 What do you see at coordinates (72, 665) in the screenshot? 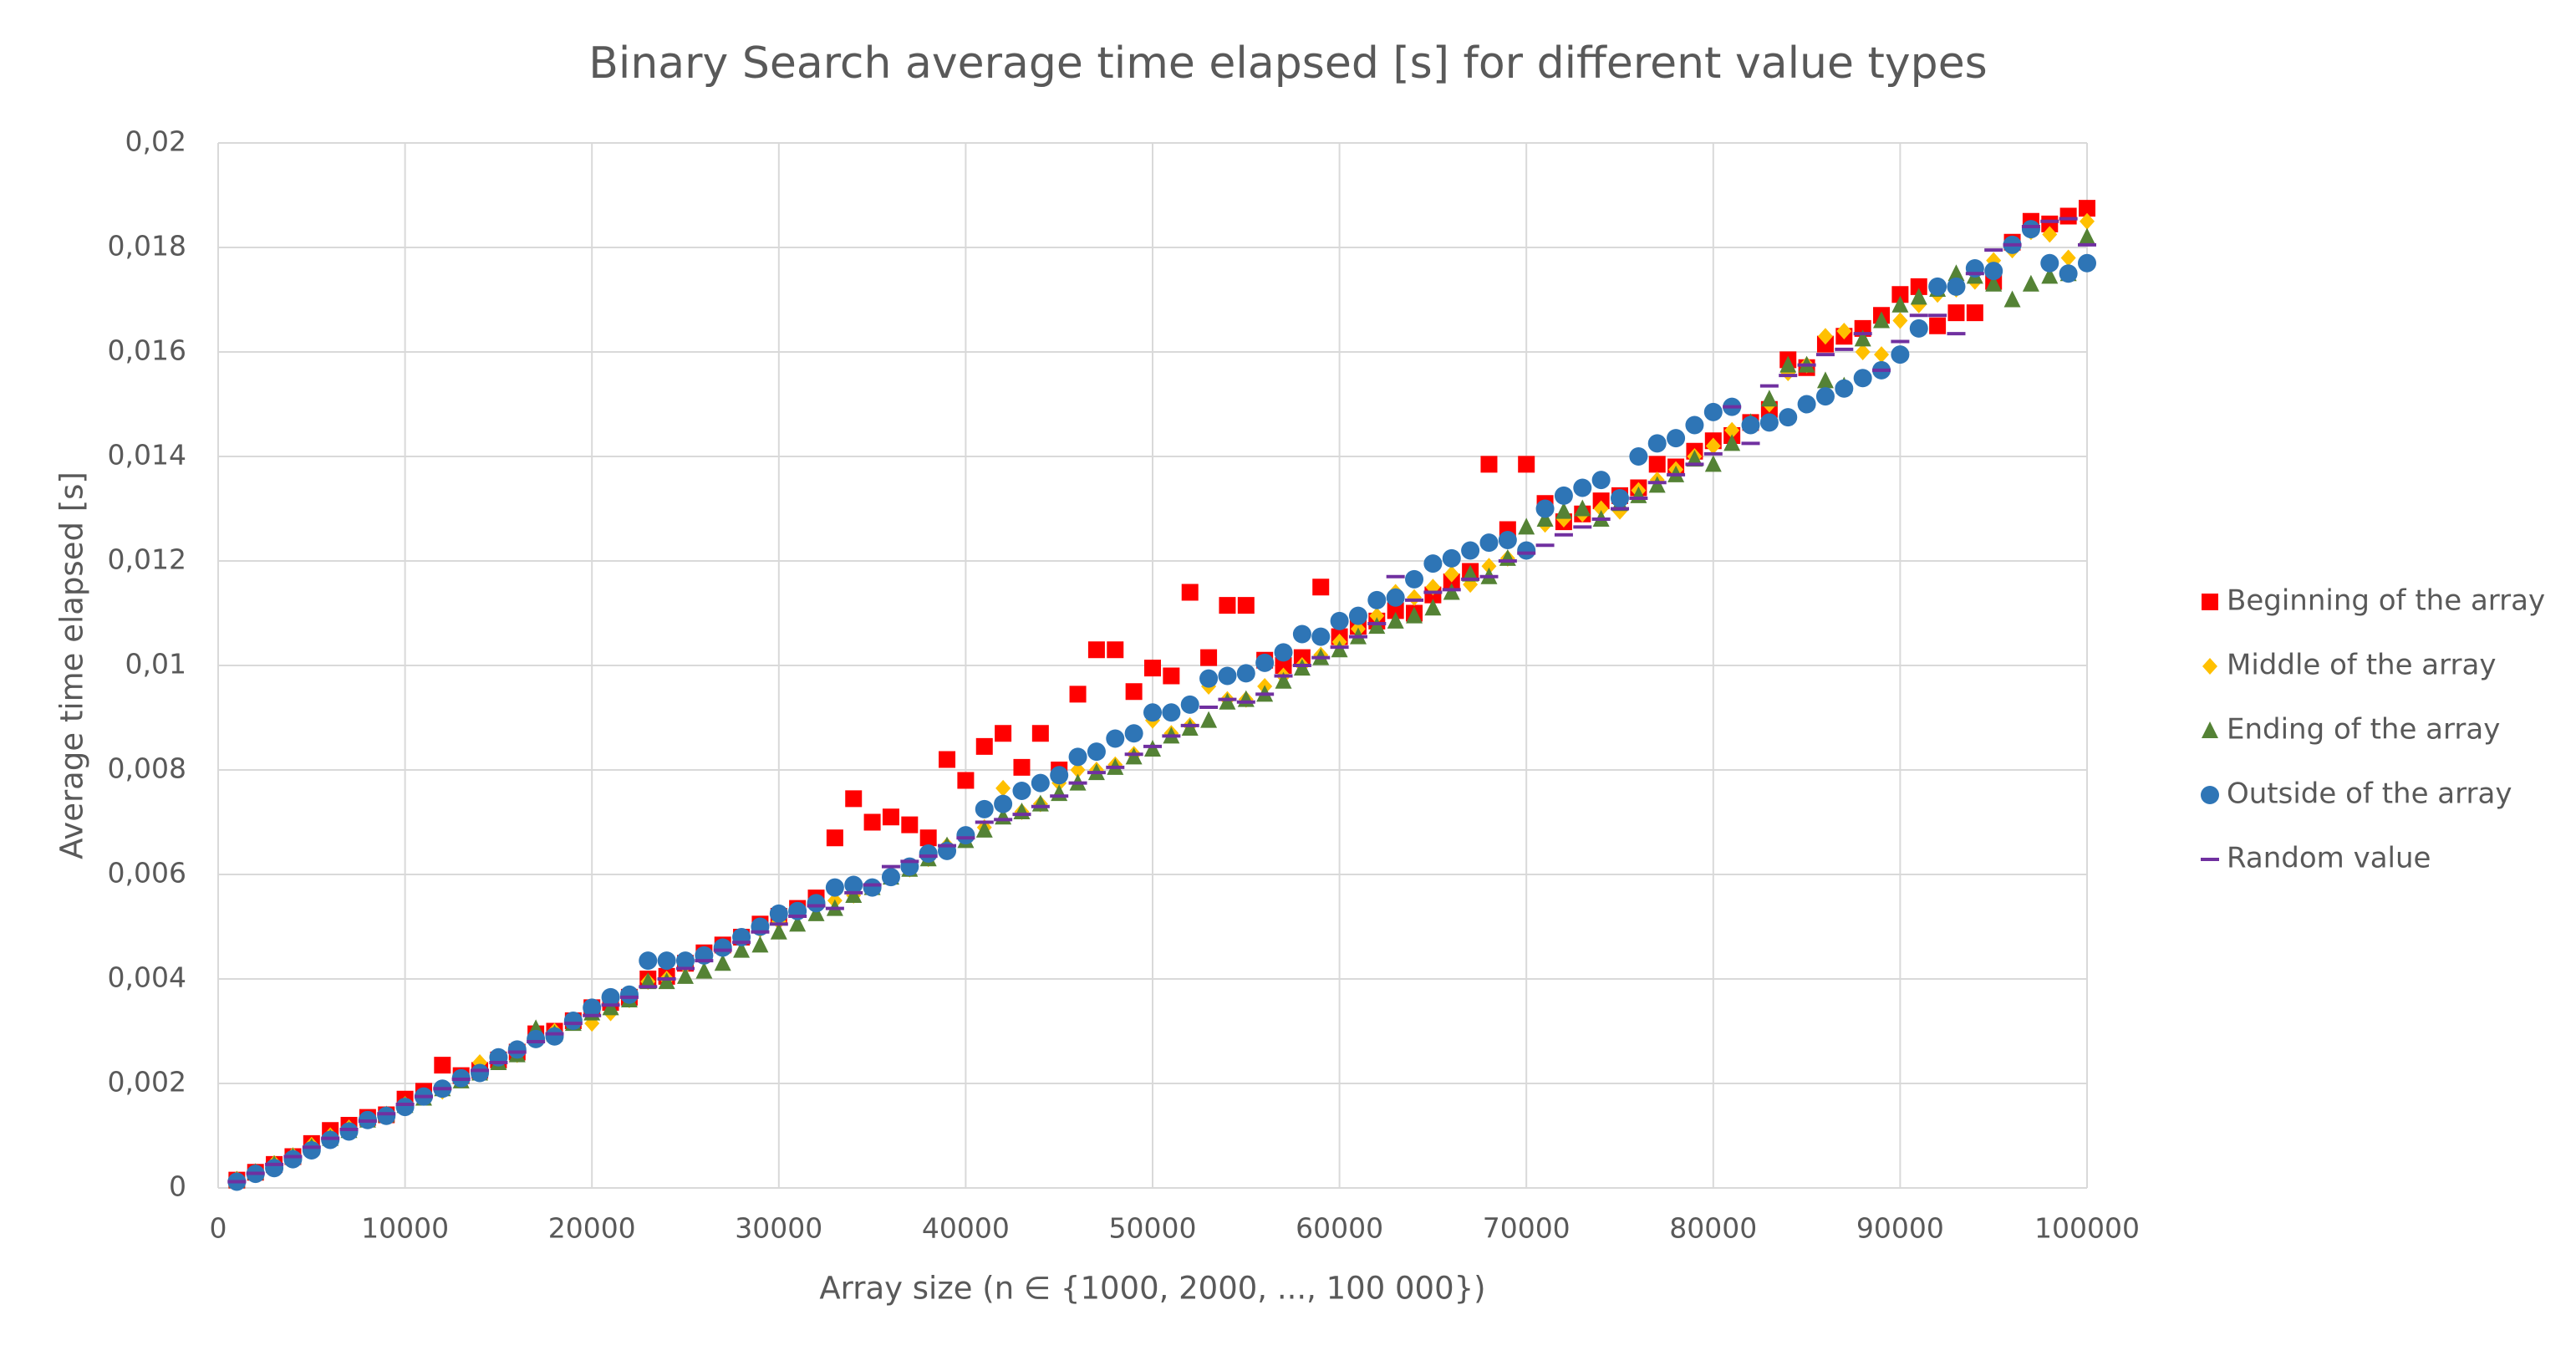
I see `y-axis-title: Average time elapsed [s]` at bounding box center [72, 665].